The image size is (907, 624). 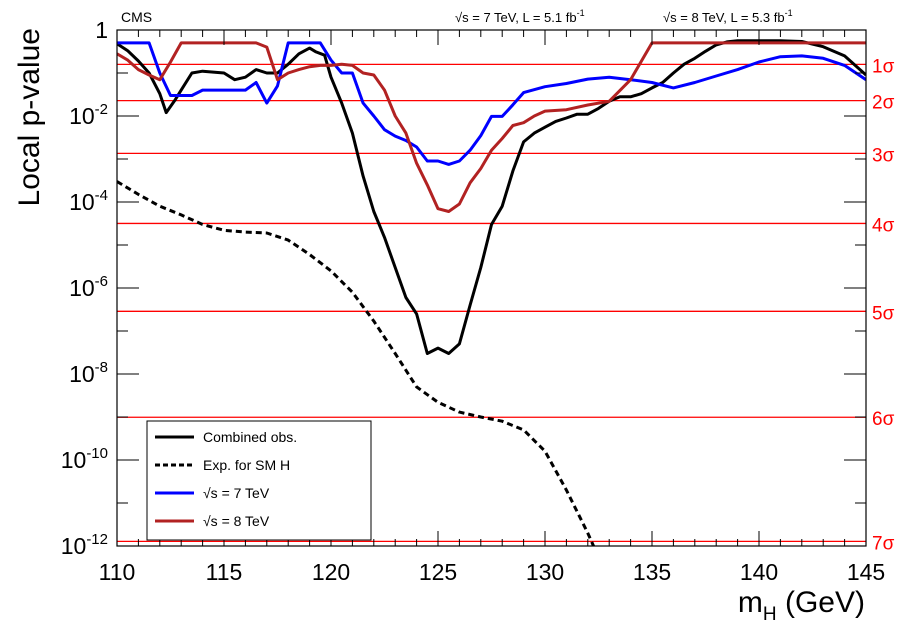 What do you see at coordinates (88, 115) in the screenshot?
I see `y-tick-label: 10⁻²` at bounding box center [88, 115].